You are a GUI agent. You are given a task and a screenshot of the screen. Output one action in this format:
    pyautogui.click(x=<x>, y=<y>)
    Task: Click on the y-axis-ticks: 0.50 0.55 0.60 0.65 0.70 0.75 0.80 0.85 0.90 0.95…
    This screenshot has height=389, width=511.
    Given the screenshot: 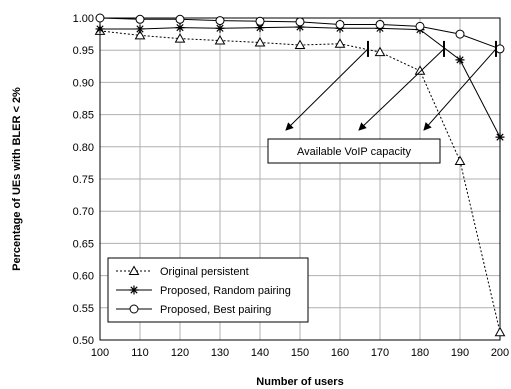 What is the action you would take?
    pyautogui.click(x=83, y=180)
    